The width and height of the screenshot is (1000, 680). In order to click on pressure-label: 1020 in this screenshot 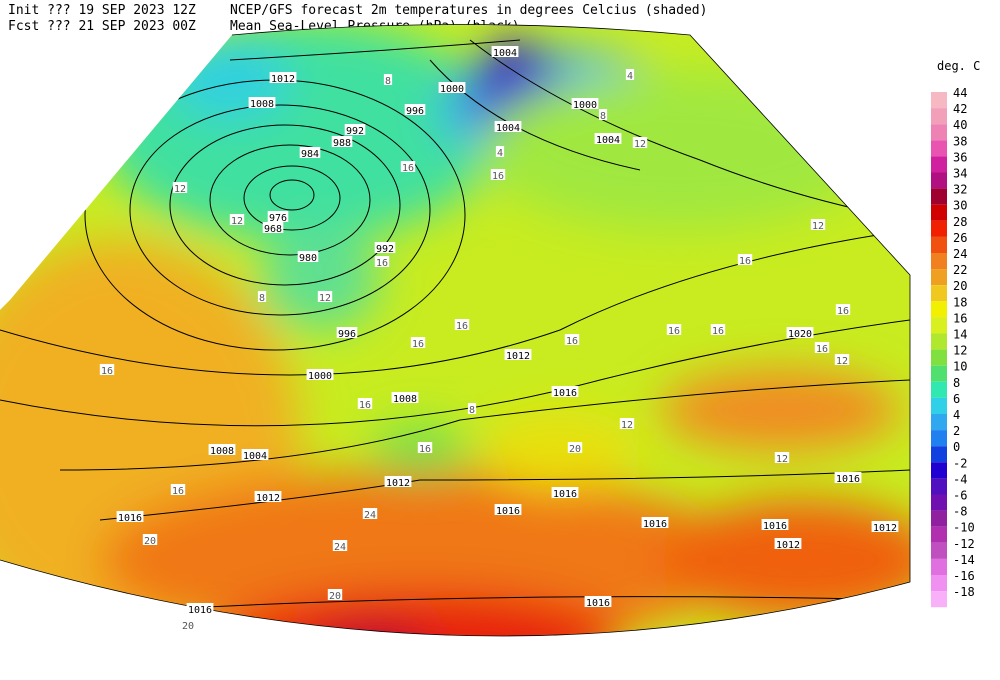, I will do `click(800, 334)`.